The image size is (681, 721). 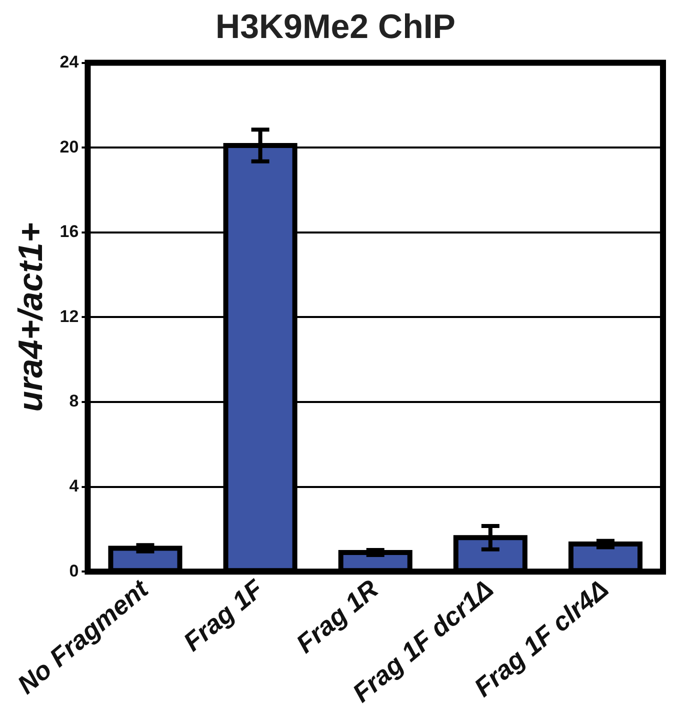 What do you see at coordinates (69, 146) in the screenshot?
I see `y-tick-label: 20` at bounding box center [69, 146].